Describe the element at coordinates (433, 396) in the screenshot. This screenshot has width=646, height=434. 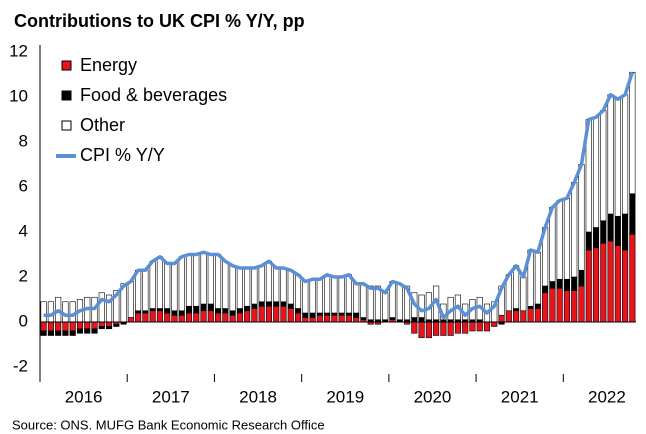
I see `x-tick-label: 2020` at that location.